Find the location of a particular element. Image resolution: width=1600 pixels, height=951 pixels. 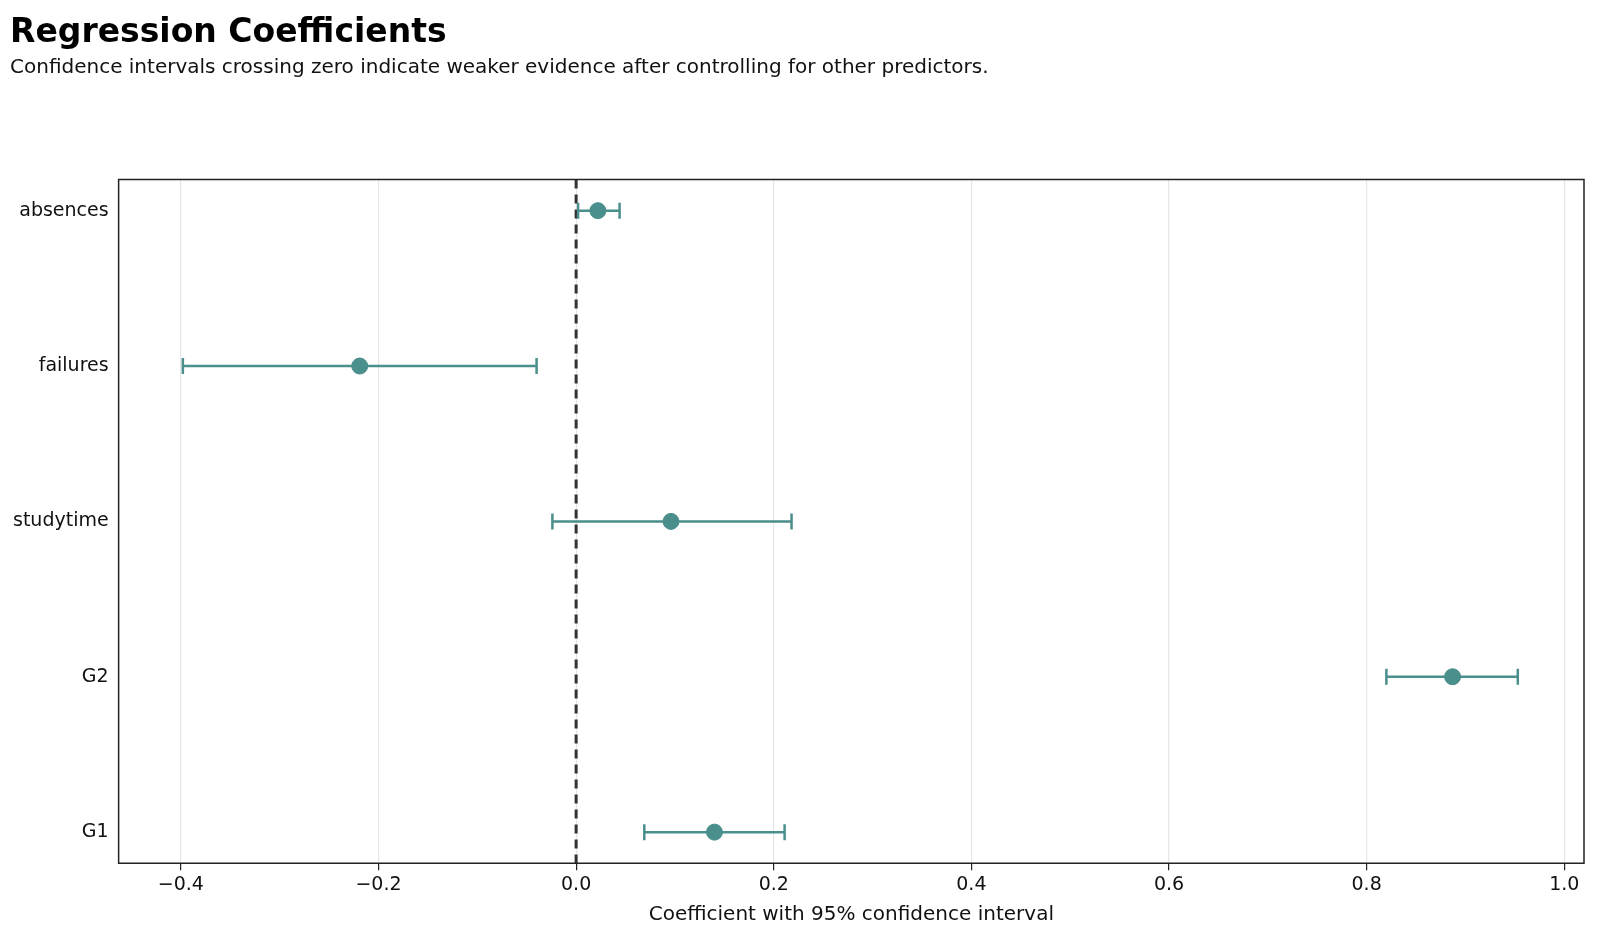

x-tick-label: 0.0 is located at coordinates (576, 882).